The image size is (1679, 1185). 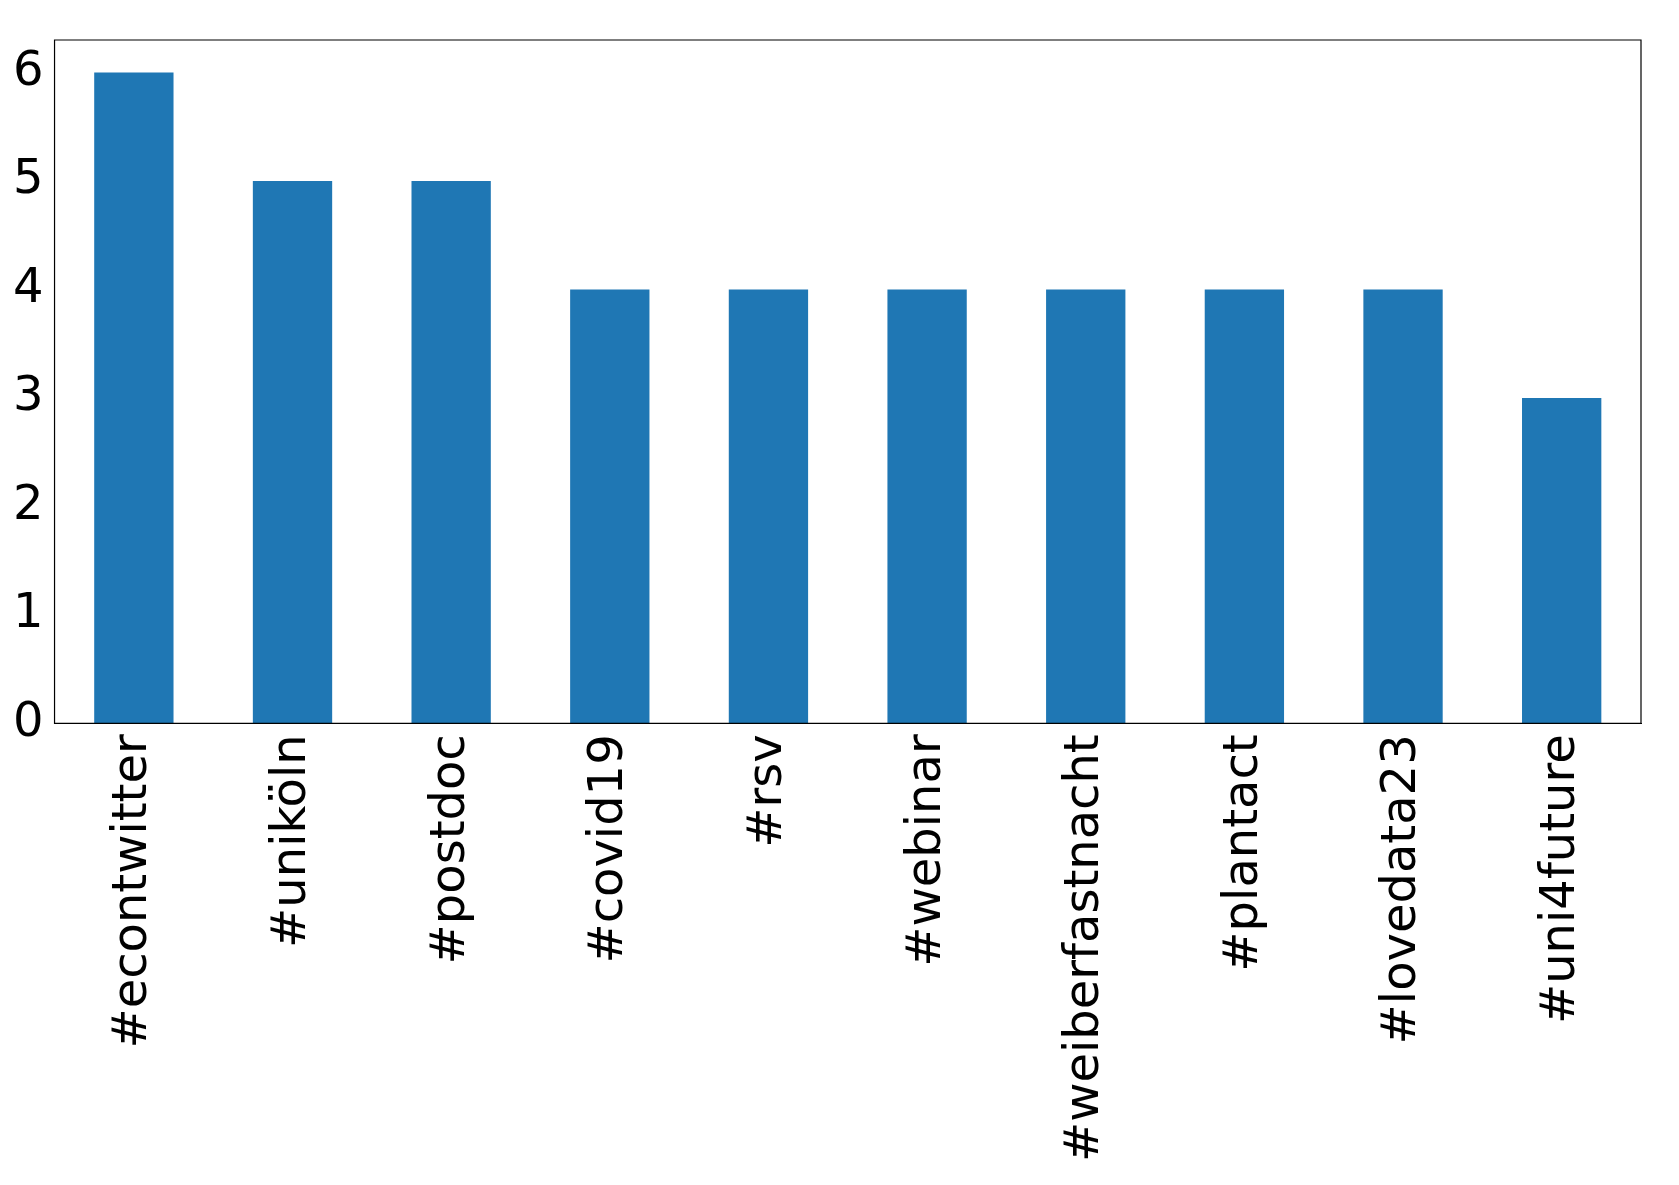 I want to click on x-tick-label: #uniköln, so click(x=287, y=841).